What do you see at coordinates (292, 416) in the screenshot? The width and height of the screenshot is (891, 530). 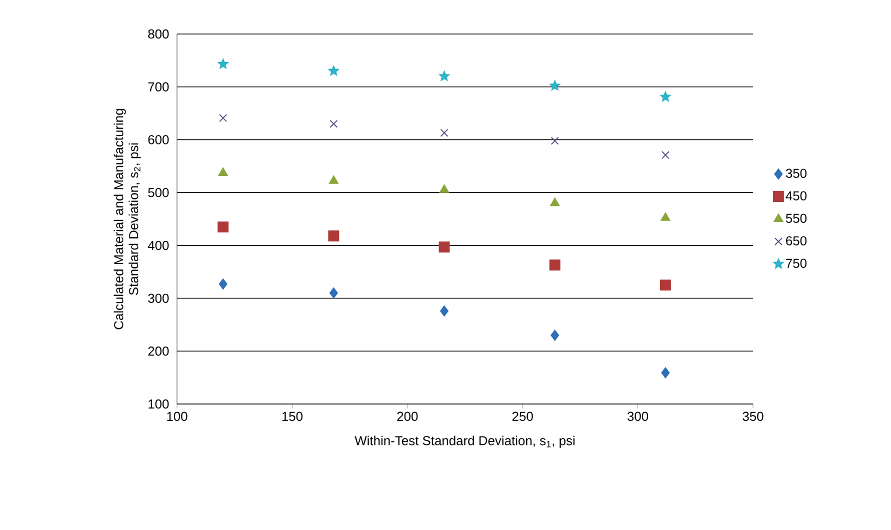 I see `x-tick-label: 150` at bounding box center [292, 416].